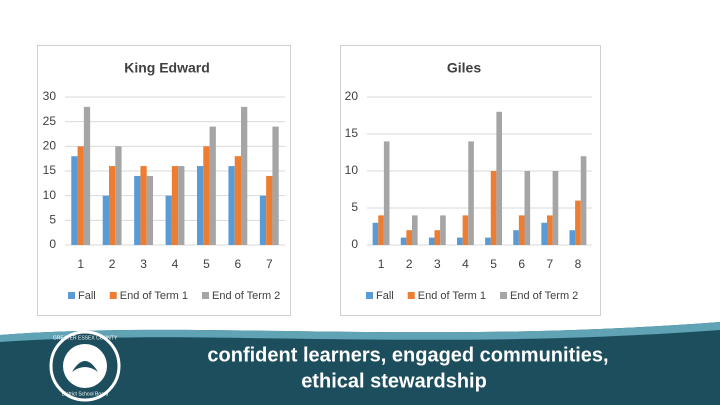 The height and width of the screenshot is (405, 720). What do you see at coordinates (407, 355) in the screenshot?
I see `footer-text: confident learners, engaged communities,` at bounding box center [407, 355].